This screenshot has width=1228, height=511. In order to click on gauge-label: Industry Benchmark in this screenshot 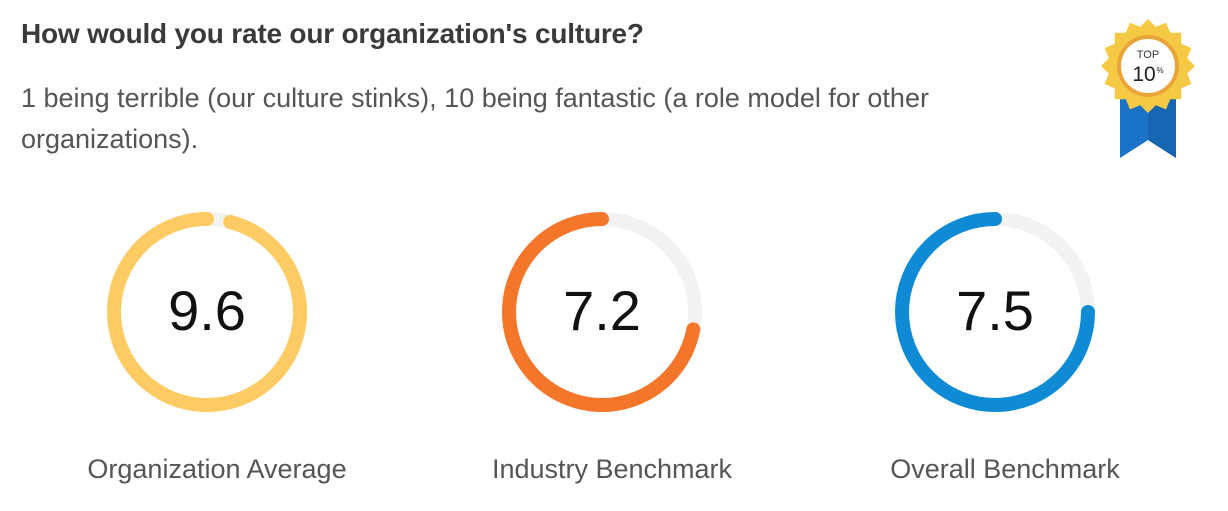, I will do `click(612, 469)`.